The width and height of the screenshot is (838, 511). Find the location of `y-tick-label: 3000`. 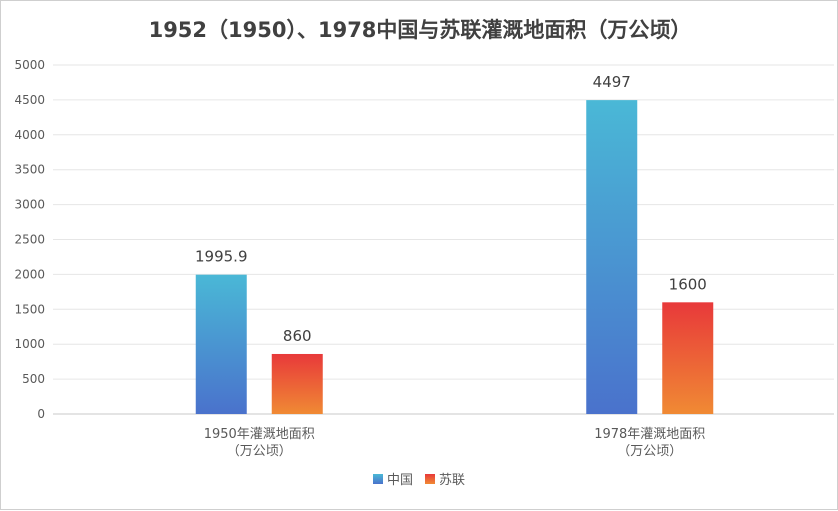

y-tick-label: 3000 is located at coordinates (29, 205).